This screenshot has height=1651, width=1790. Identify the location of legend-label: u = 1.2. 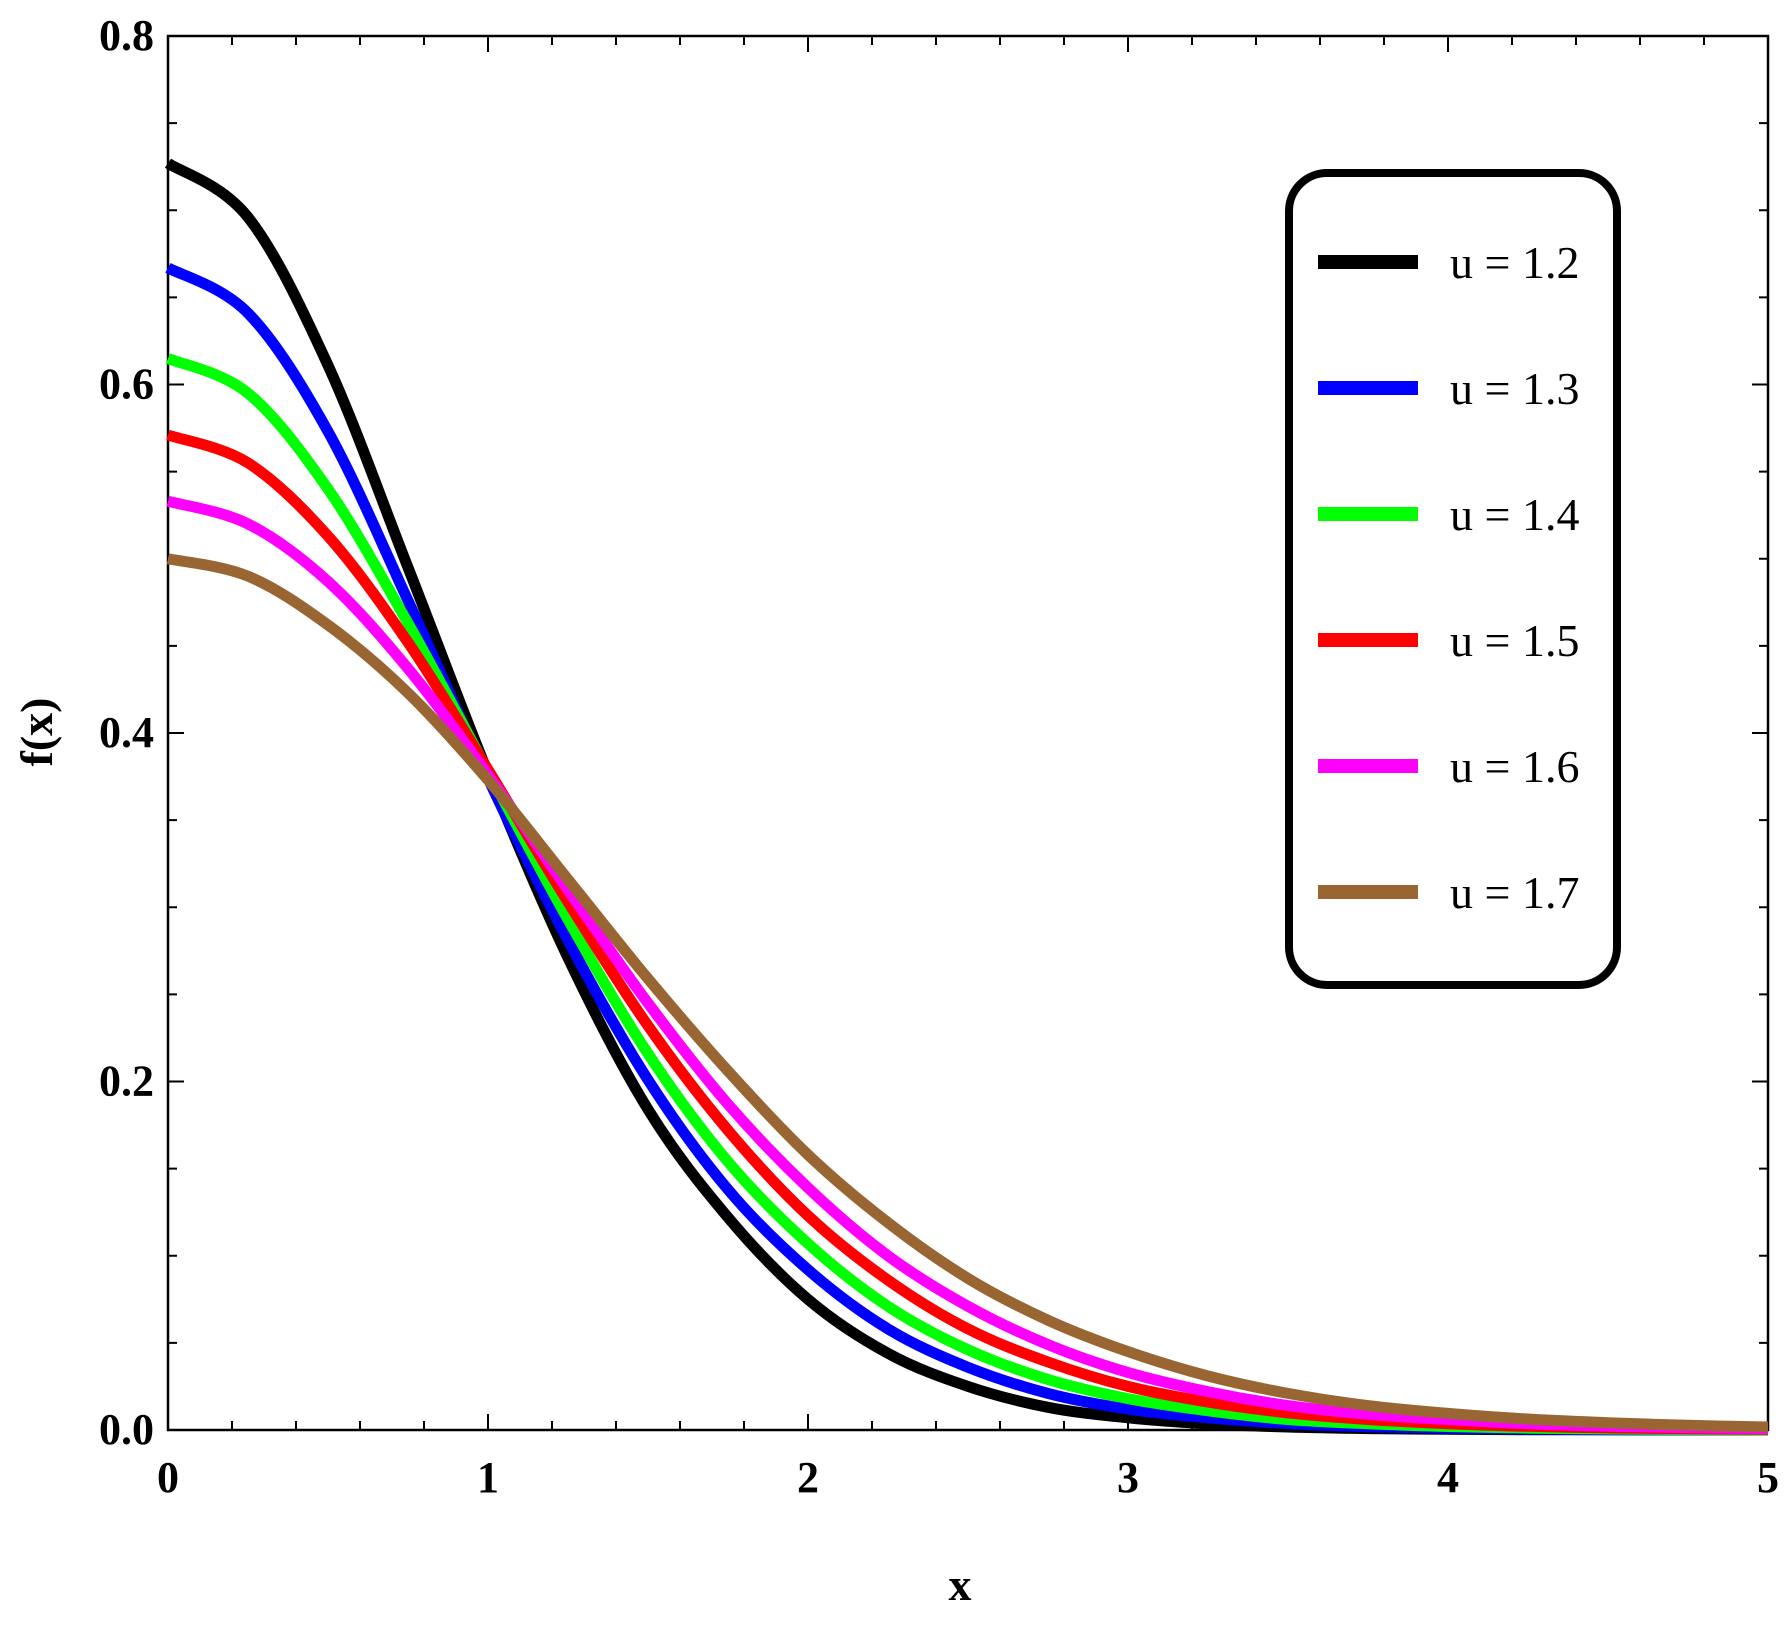
(1514, 262).